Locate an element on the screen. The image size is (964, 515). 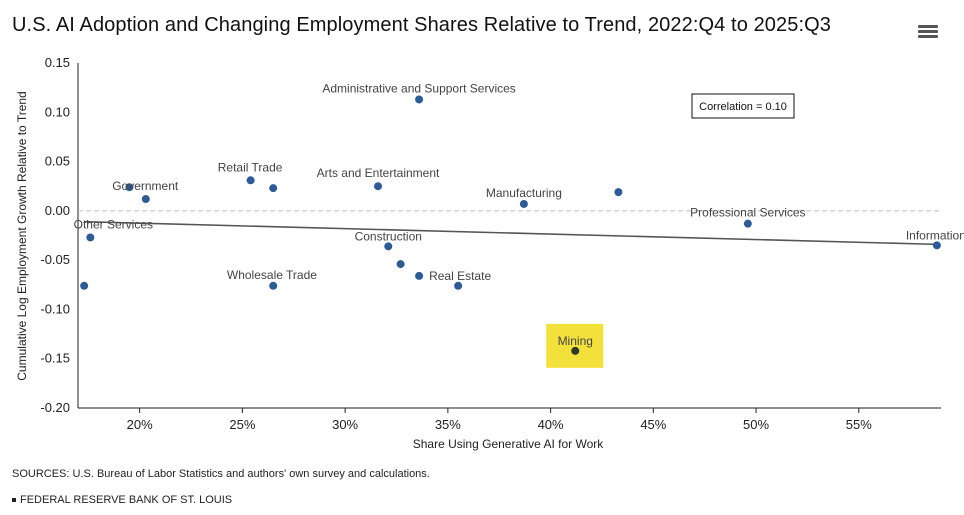
point-label: Manufacturing is located at coordinates (524, 193).